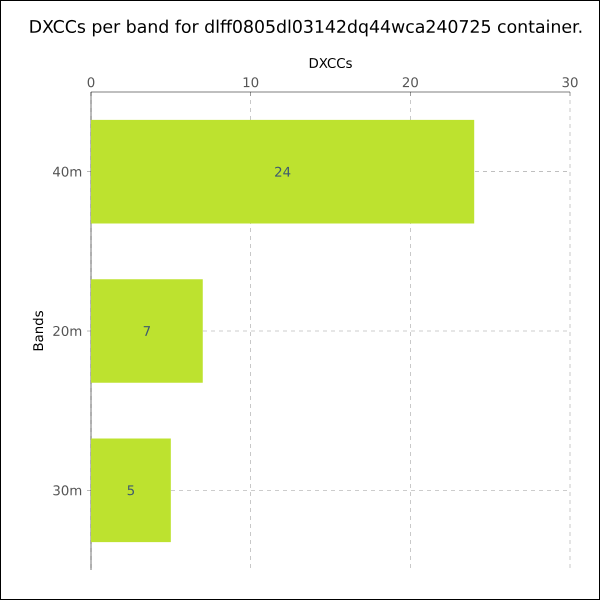 Image resolution: width=600 pixels, height=600 pixels. I want to click on y-tick-label: 40m, so click(67, 171).